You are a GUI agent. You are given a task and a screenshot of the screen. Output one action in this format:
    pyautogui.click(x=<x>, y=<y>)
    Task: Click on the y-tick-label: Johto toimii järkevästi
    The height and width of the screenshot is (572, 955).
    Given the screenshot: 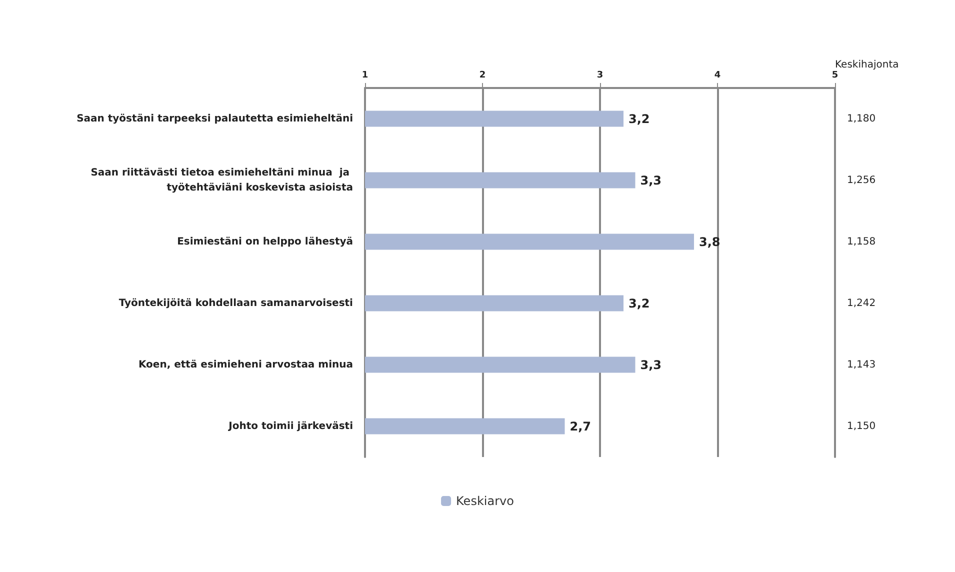 What is the action you would take?
    pyautogui.click(x=290, y=426)
    